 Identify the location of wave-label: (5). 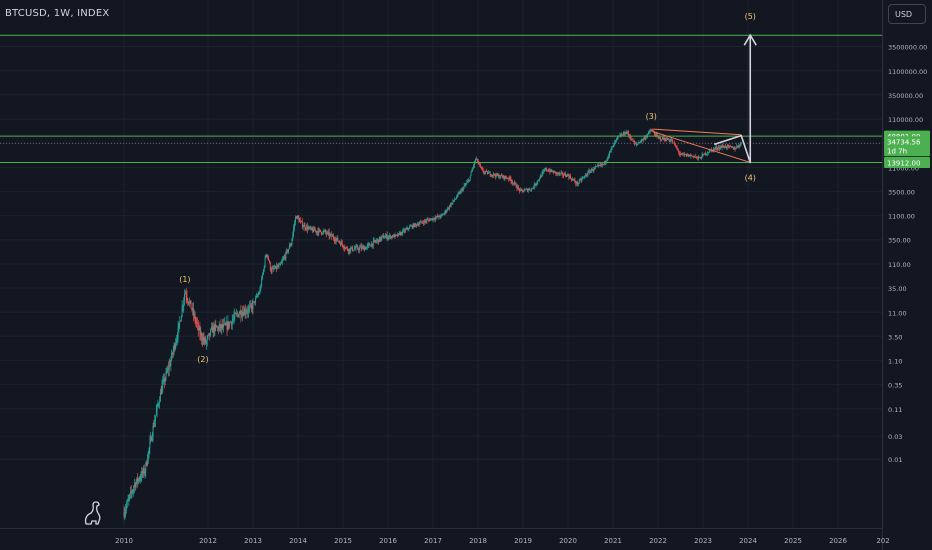
(750, 16).